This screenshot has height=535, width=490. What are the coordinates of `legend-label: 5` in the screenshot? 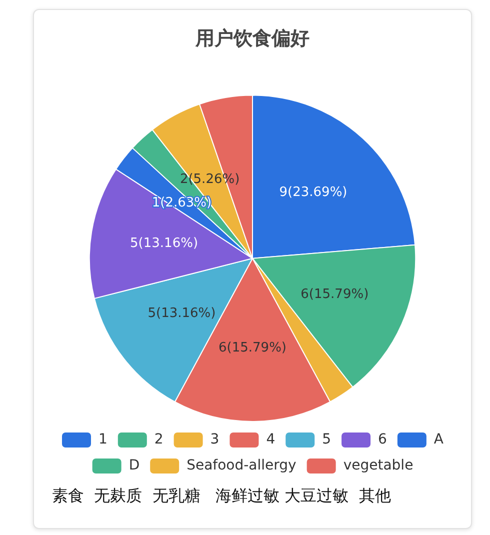 It's located at (327, 440).